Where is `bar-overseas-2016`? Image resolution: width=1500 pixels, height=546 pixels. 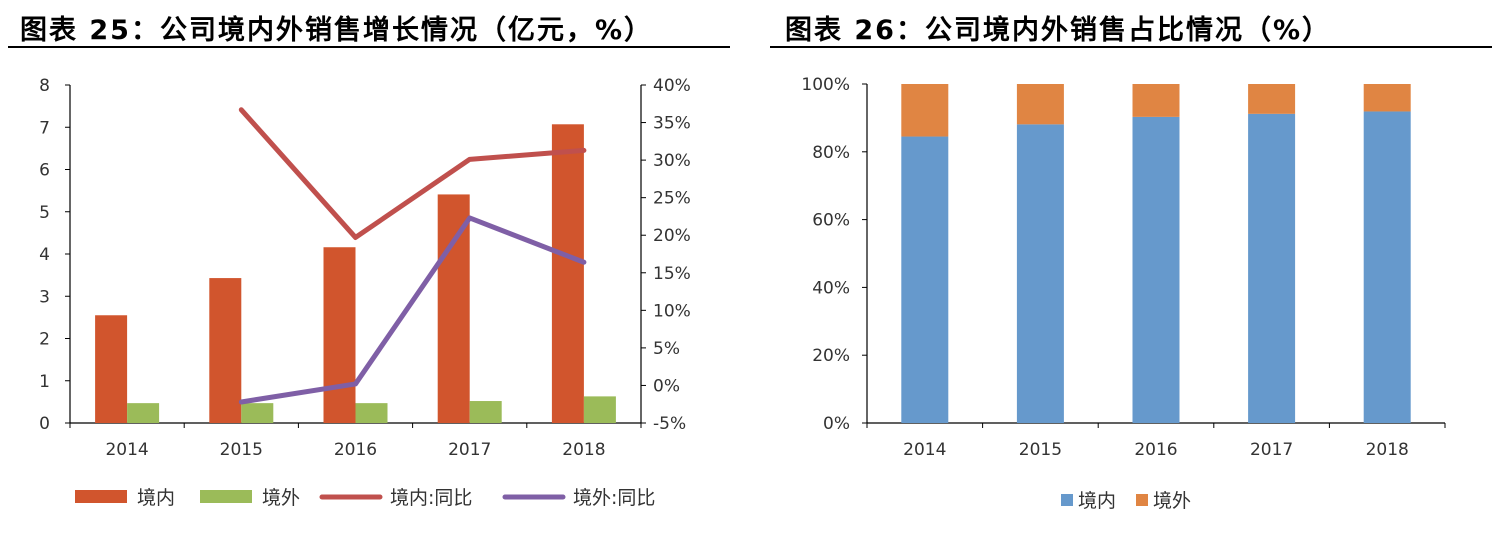
bar-overseas-2016 is located at coordinates (371, 413).